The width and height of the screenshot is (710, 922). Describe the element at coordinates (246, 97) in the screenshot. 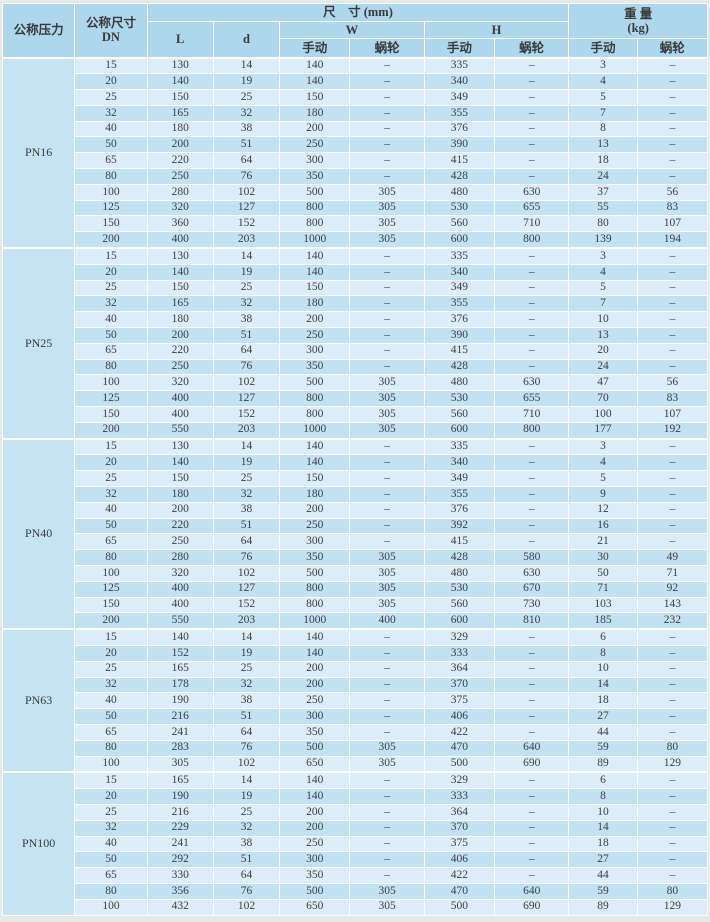

I see `value-cell: 25` at that location.